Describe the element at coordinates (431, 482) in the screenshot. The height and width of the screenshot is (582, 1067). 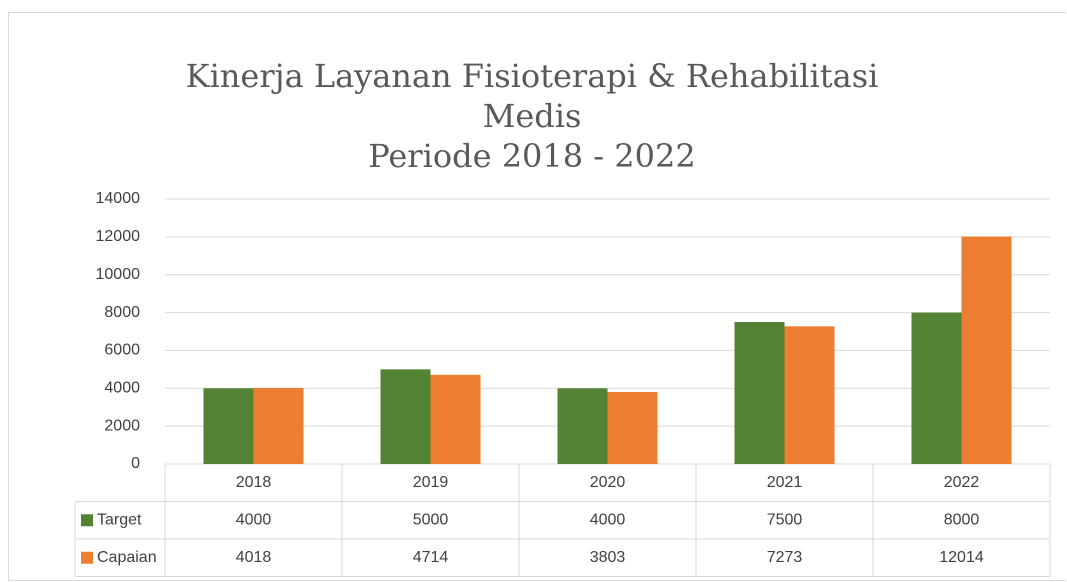
I see `x-tick-label: 2019` at that location.